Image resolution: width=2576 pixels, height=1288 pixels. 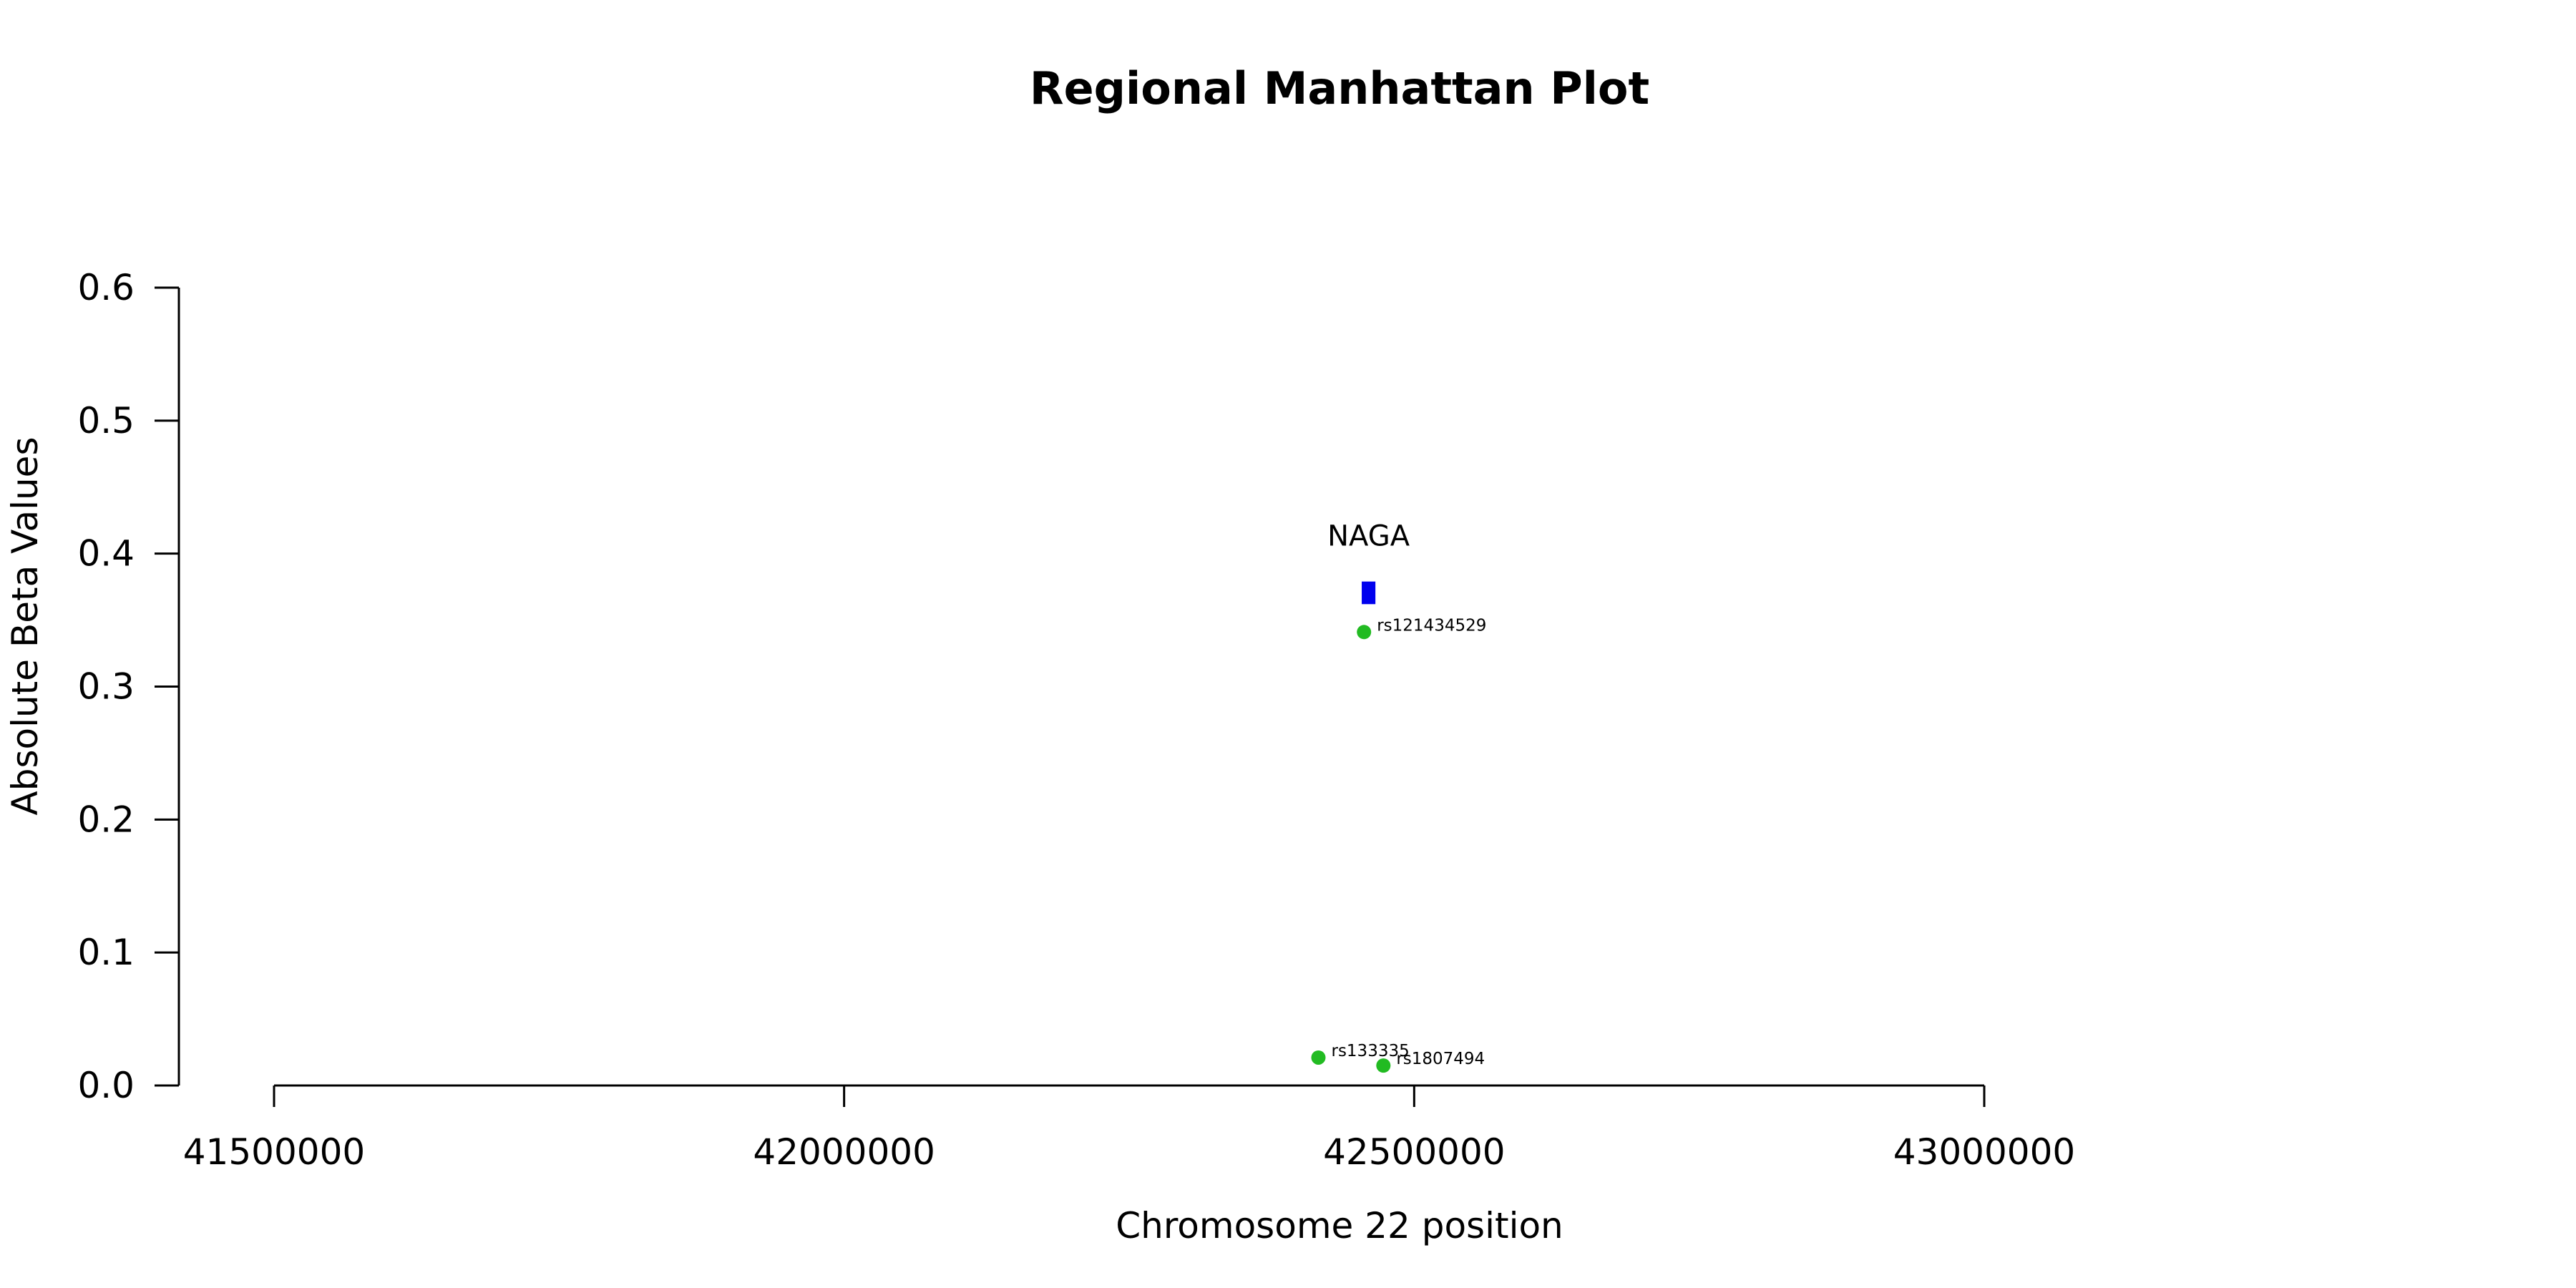 I want to click on x-tick-label: 42000000, so click(x=844, y=1152).